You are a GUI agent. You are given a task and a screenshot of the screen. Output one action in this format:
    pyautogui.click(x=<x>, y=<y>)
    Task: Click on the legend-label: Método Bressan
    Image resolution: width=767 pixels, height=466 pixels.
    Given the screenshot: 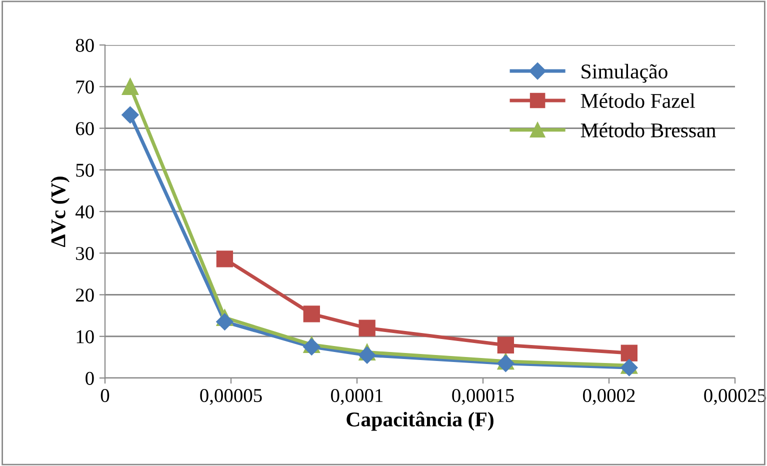 What is the action you would take?
    pyautogui.click(x=648, y=130)
    